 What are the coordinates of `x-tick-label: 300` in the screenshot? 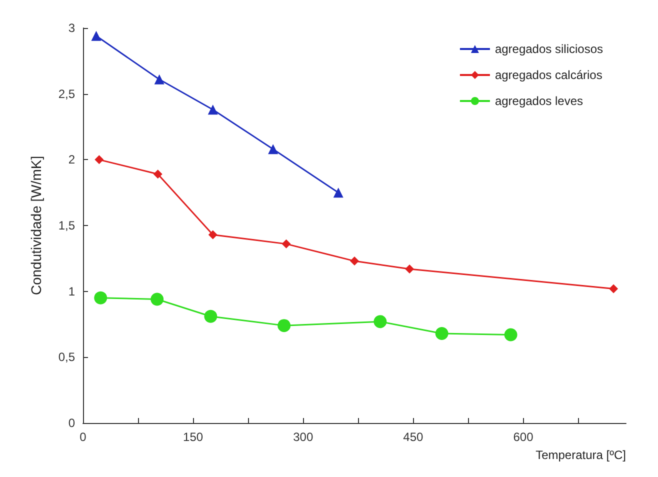 It's located at (303, 437).